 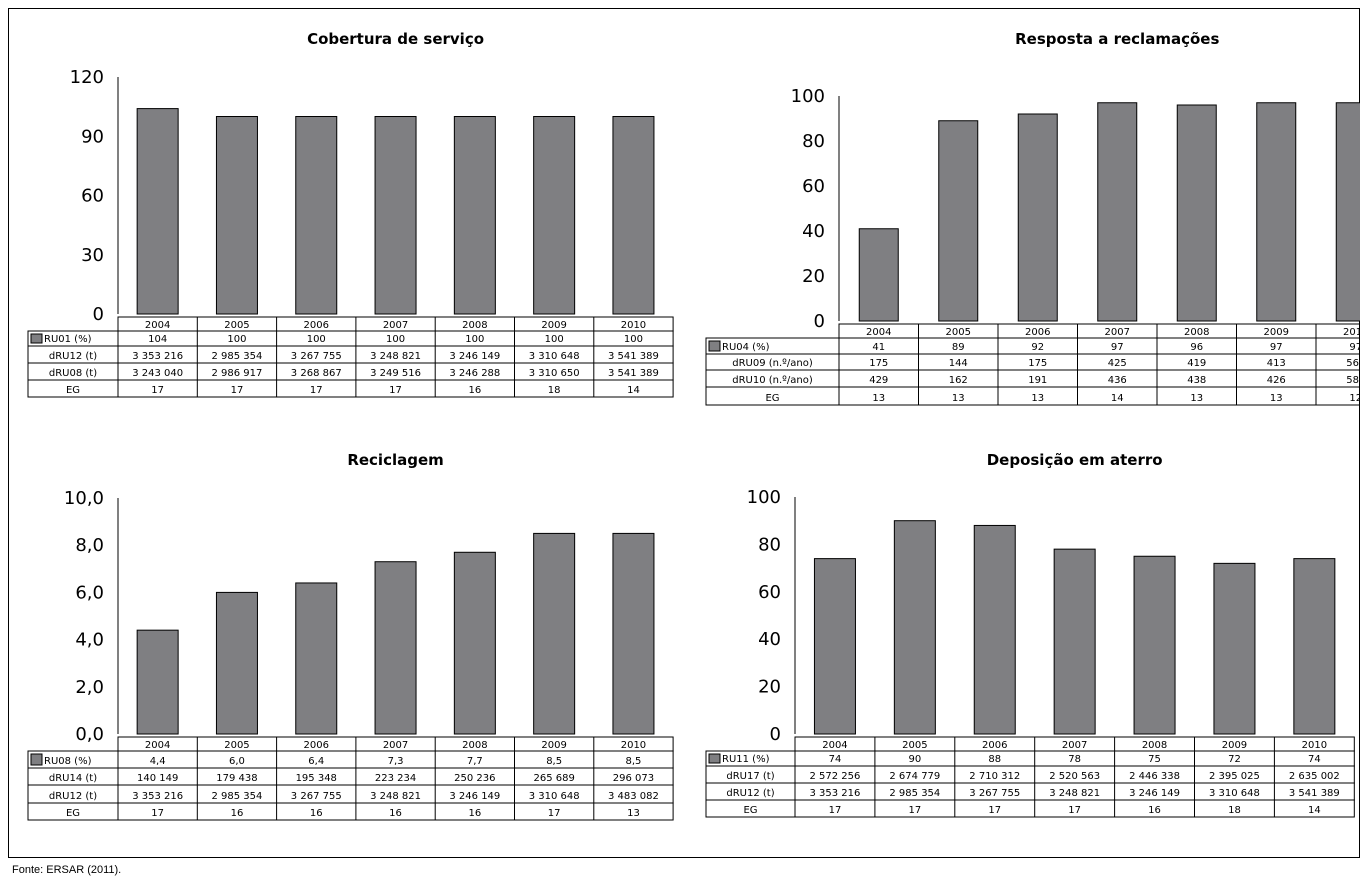 What do you see at coordinates (92, 255) in the screenshot?
I see `y-tick-label: 30` at bounding box center [92, 255].